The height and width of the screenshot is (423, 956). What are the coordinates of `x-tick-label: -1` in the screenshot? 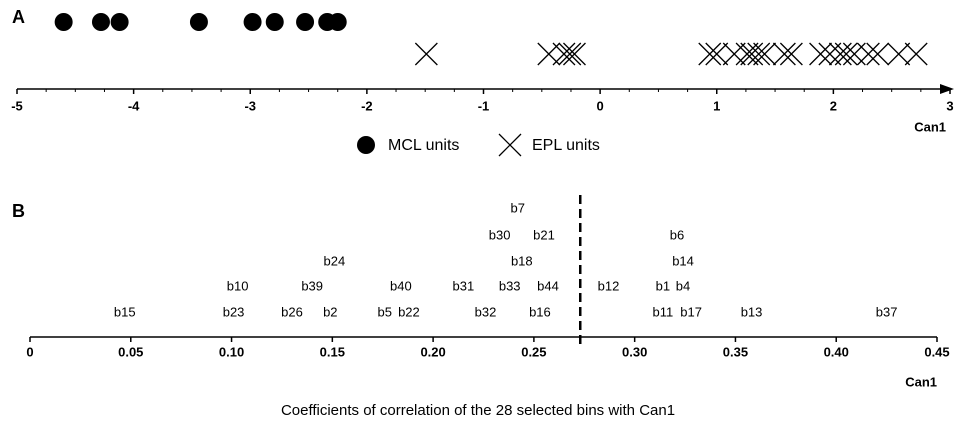 It's located at (484, 105).